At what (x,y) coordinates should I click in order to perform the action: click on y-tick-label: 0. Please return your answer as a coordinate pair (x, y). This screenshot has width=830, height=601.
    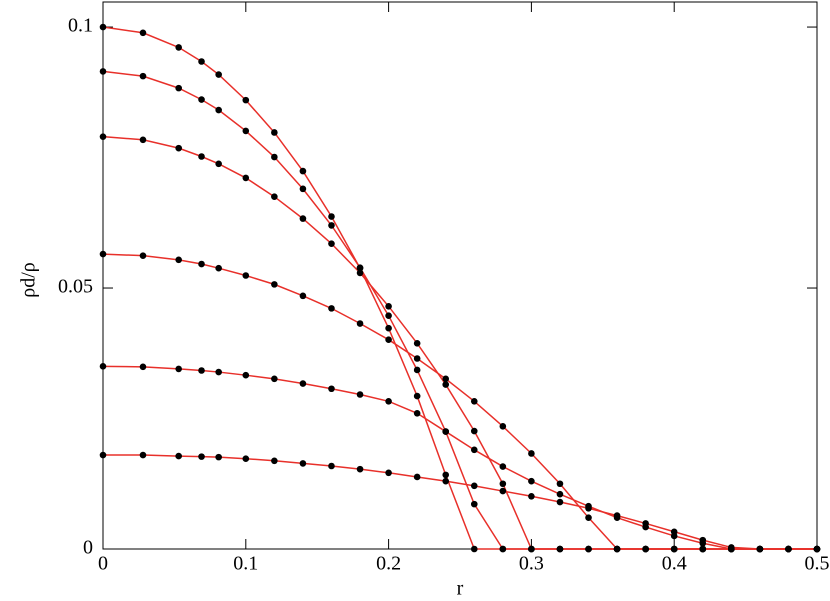
    Looking at the image, I should click on (88, 548).